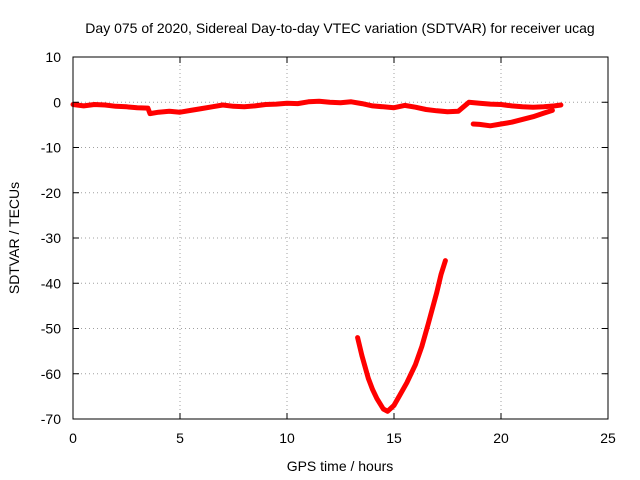 The image size is (640, 480). Describe the element at coordinates (394, 438) in the screenshot. I see `x-tick-label: 15` at that location.